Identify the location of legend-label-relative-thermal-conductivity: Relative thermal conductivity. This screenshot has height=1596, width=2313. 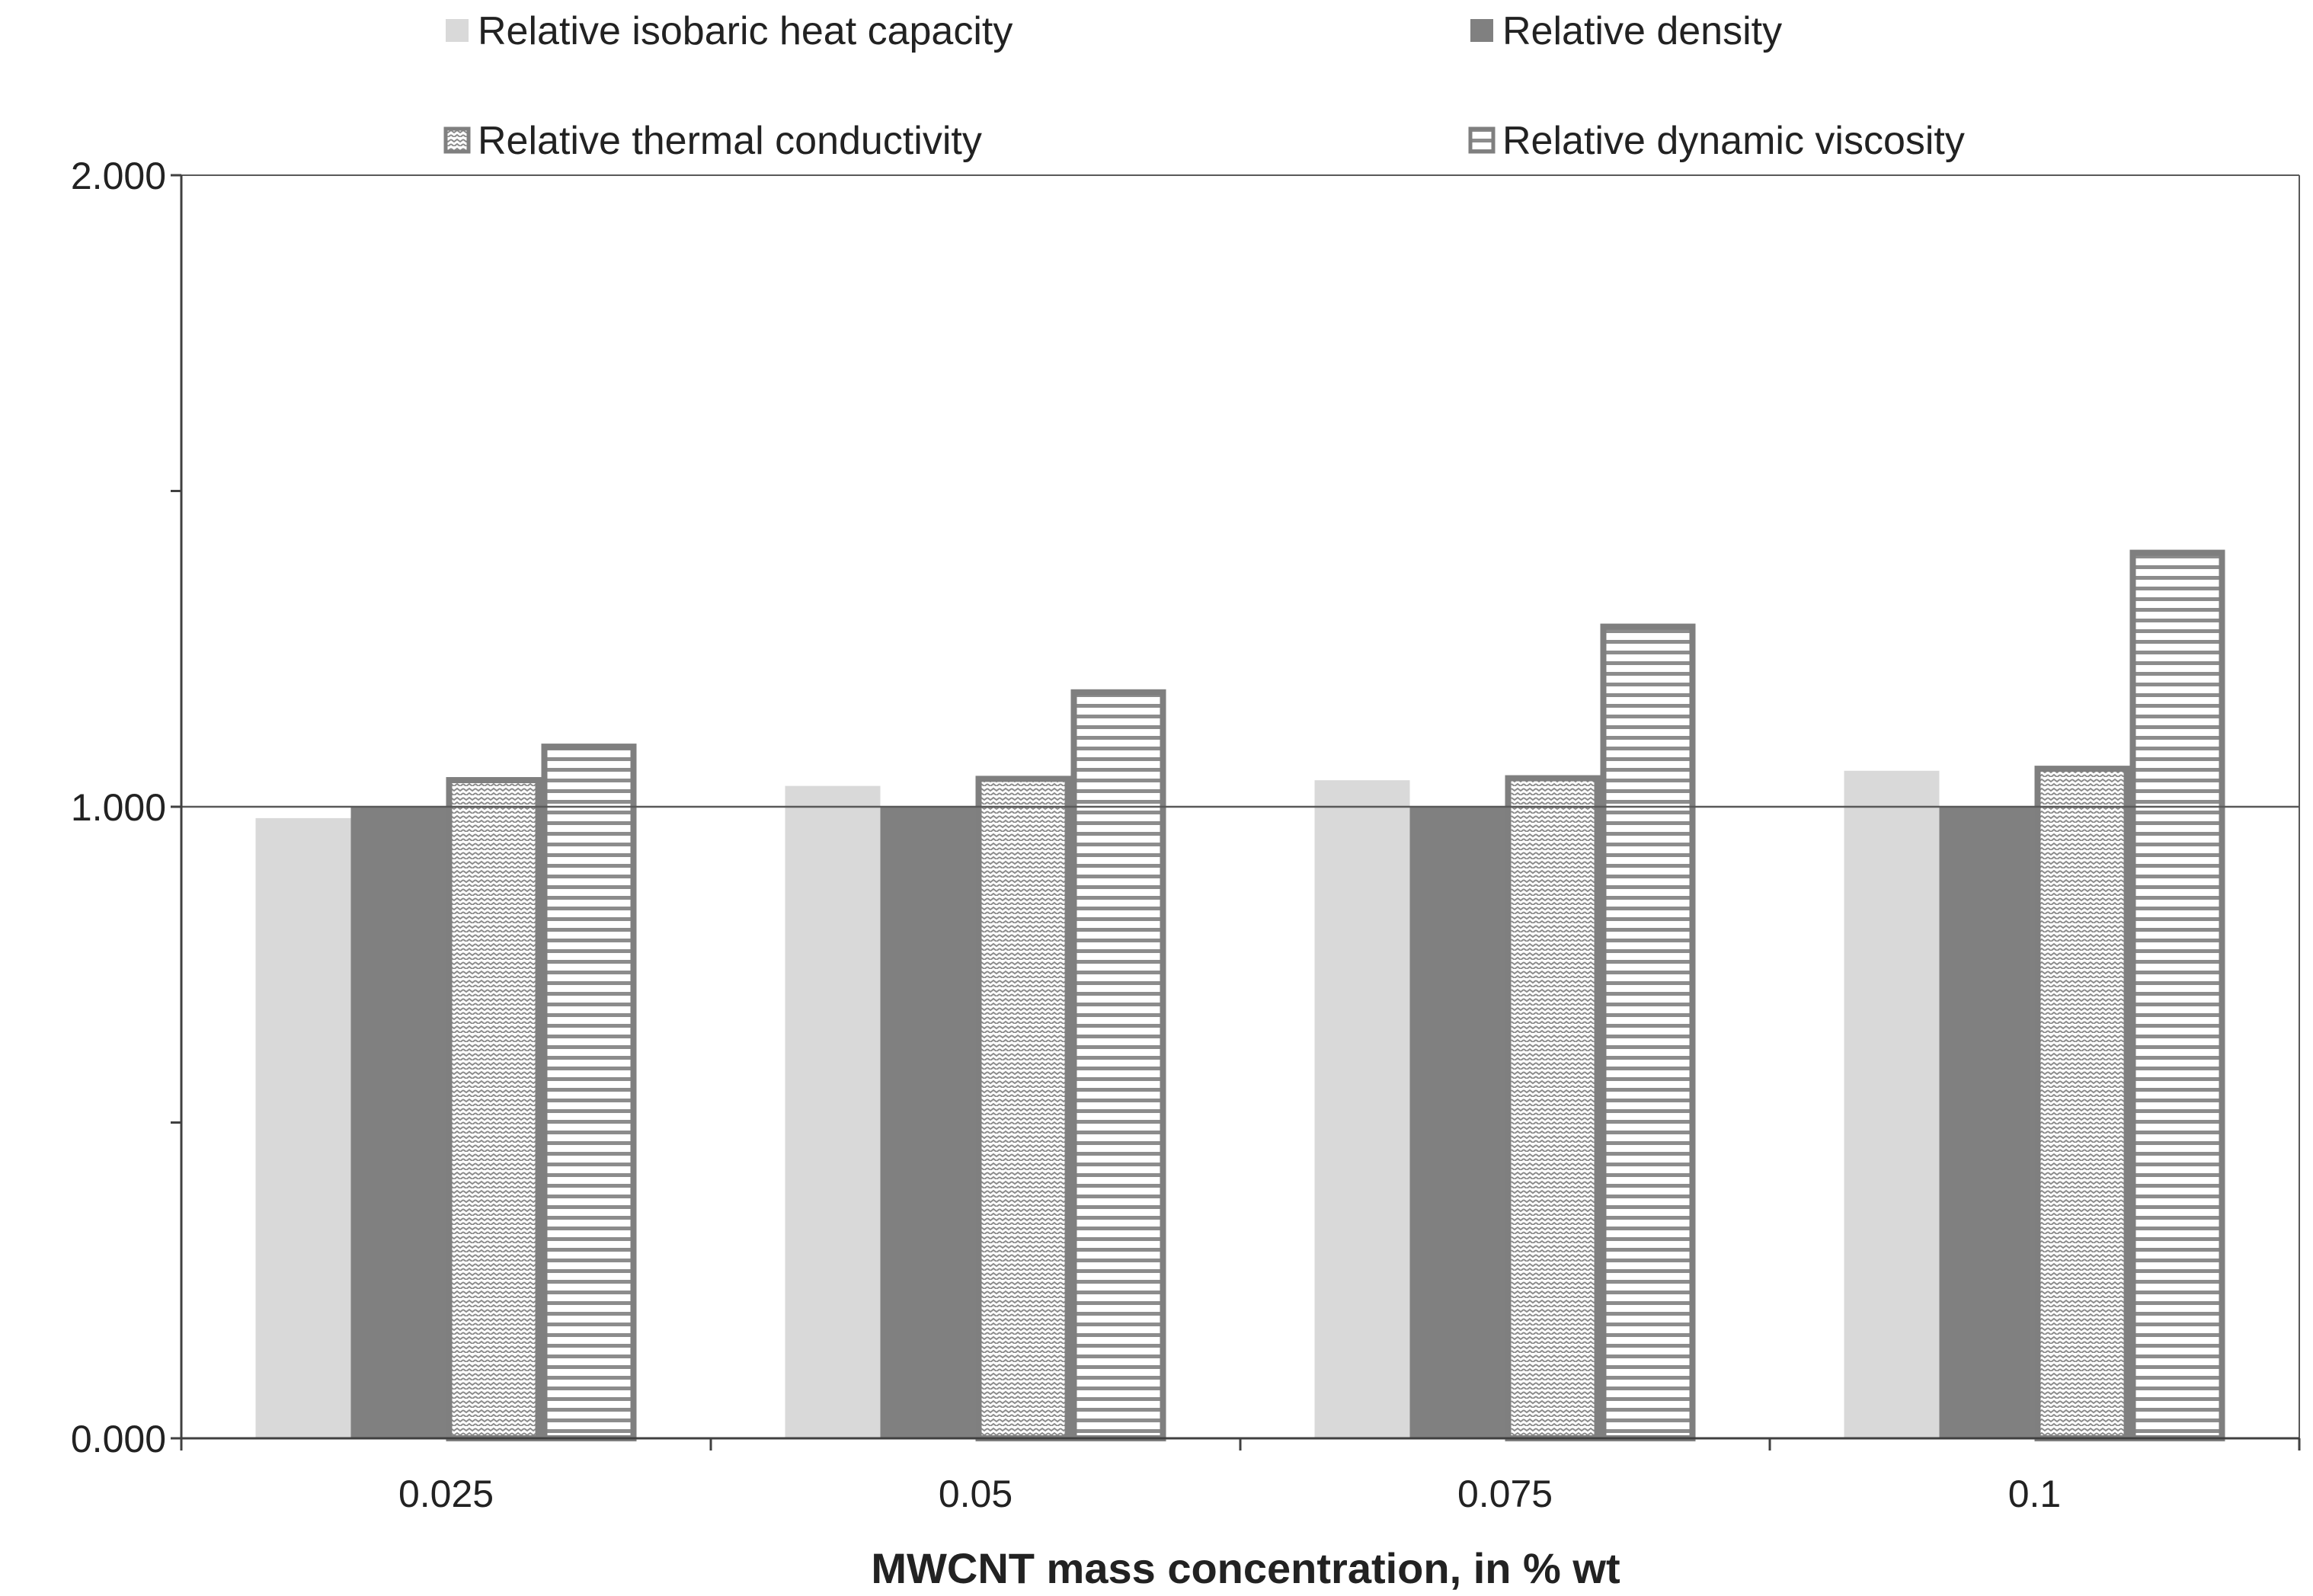
(730, 141).